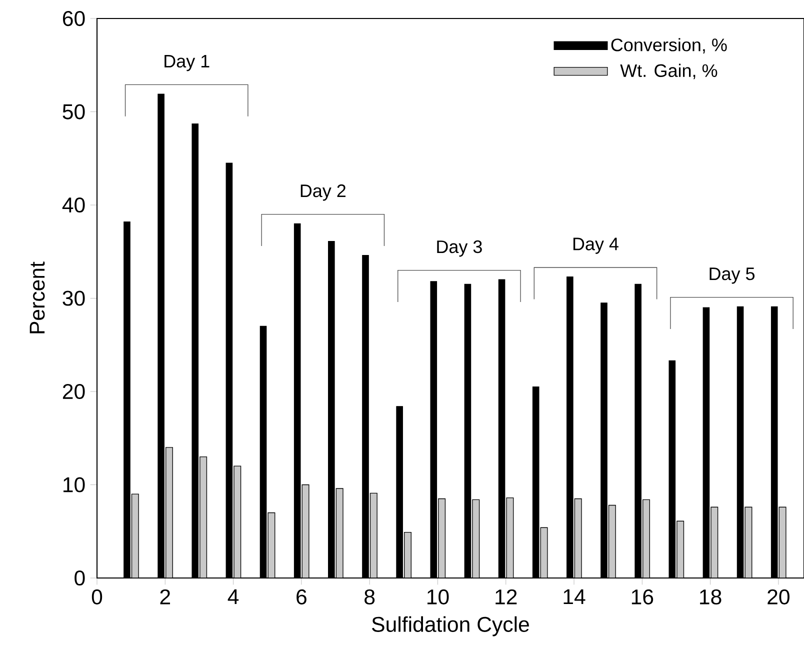 The width and height of the screenshot is (804, 672). I want to click on y-tick-label: 10, so click(74, 484).